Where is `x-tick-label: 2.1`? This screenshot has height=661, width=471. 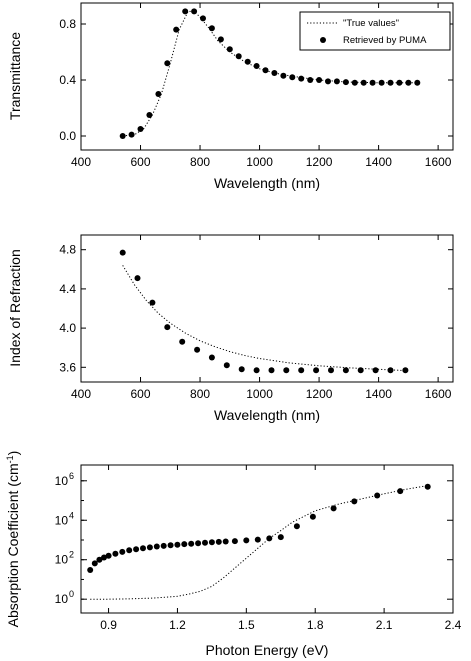
x-tick-label: 2.1 is located at coordinates (384, 625).